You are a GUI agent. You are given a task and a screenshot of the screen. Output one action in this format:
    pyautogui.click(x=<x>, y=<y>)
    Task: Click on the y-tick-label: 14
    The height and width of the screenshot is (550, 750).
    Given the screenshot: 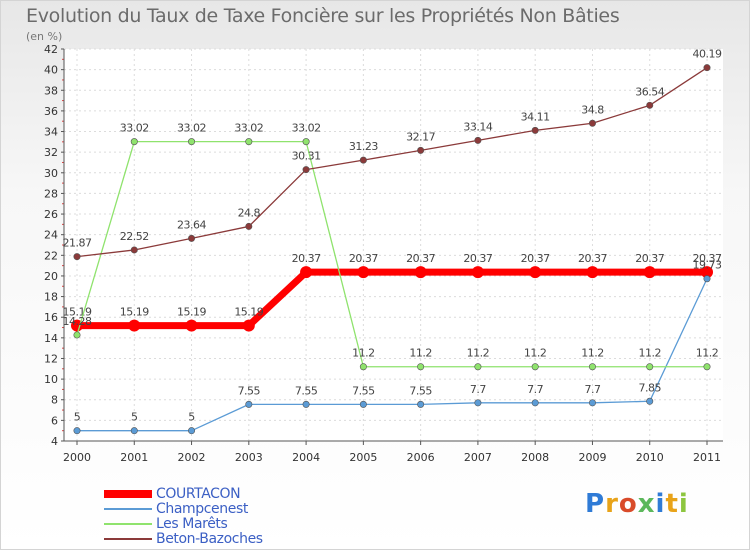 What is the action you would take?
    pyautogui.click(x=51, y=338)
    